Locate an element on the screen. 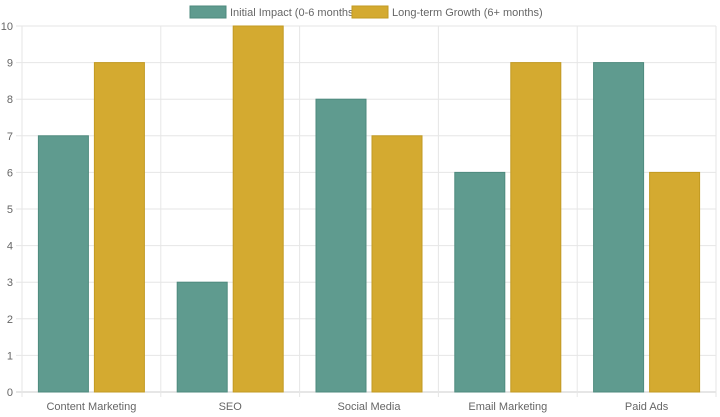 The width and height of the screenshot is (720, 417). y-tick-label: 1 is located at coordinates (10, 356).